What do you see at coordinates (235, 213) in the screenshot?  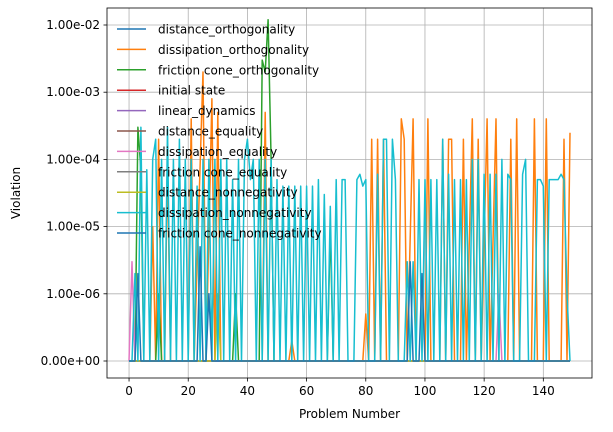 I see `legend-label-9: dissipation_nonnegativity` at bounding box center [235, 213].